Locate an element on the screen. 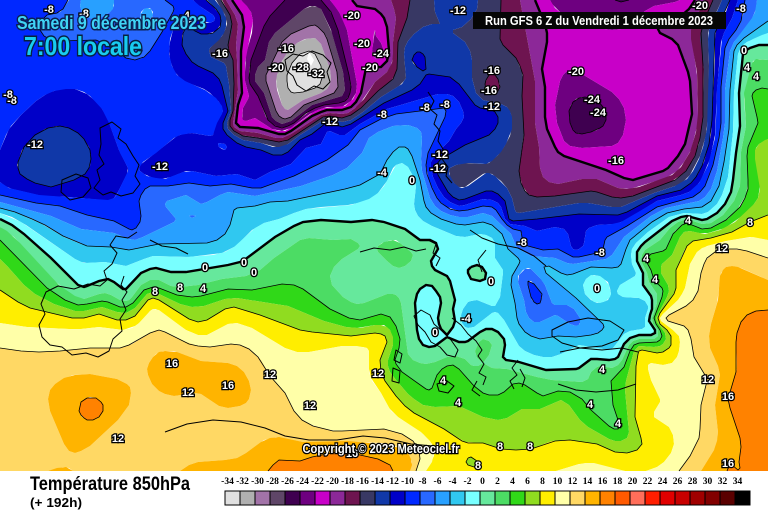 The height and width of the screenshot is (512, 768). svg-text: 32 is located at coordinates (723, 482).